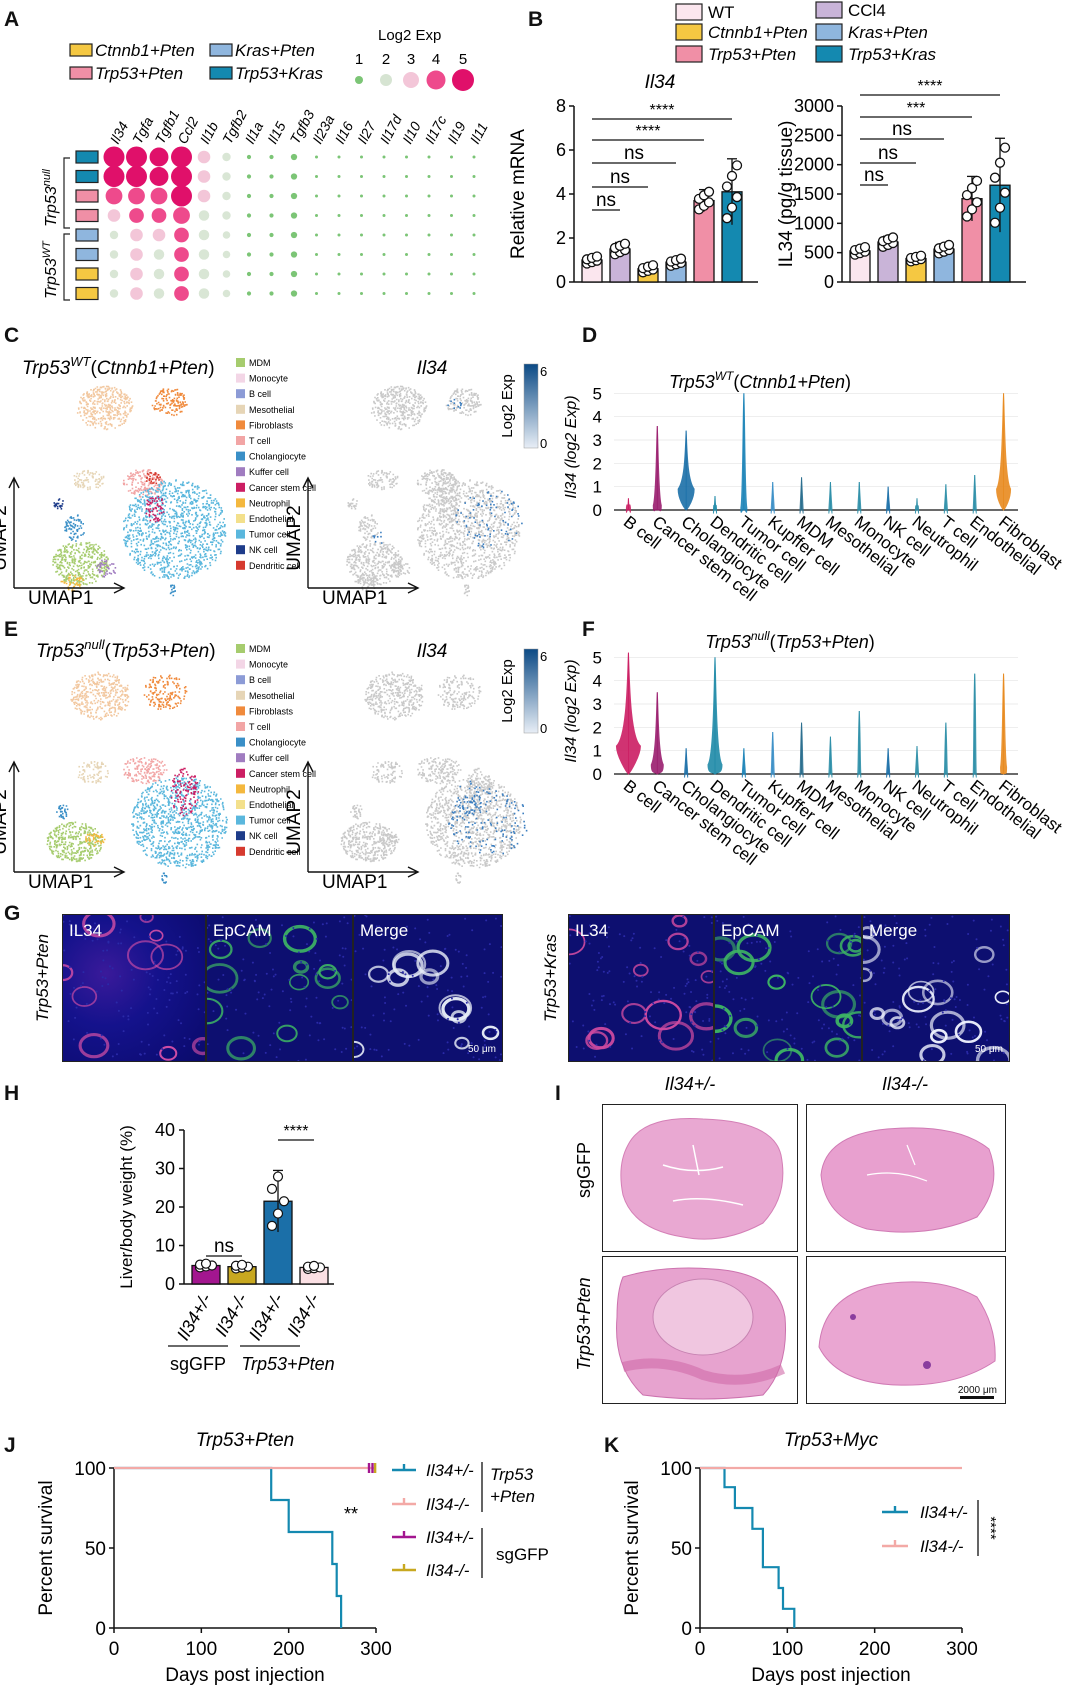  I want to click on legend-label: Mesothelial, so click(272, 410).